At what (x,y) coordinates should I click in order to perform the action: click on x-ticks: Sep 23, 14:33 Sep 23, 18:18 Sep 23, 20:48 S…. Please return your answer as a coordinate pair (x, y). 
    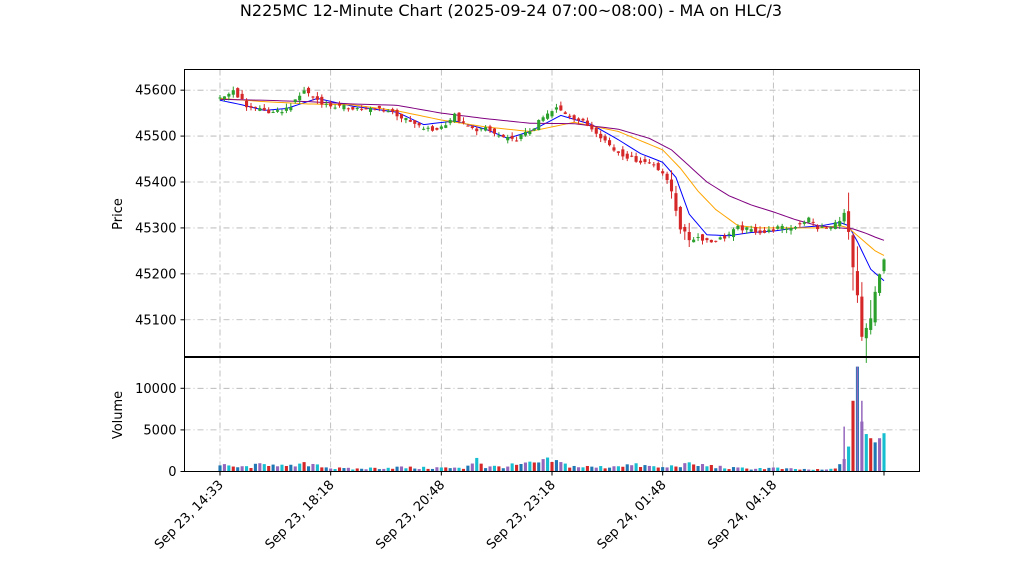
    Looking at the image, I should click on (518, 512).